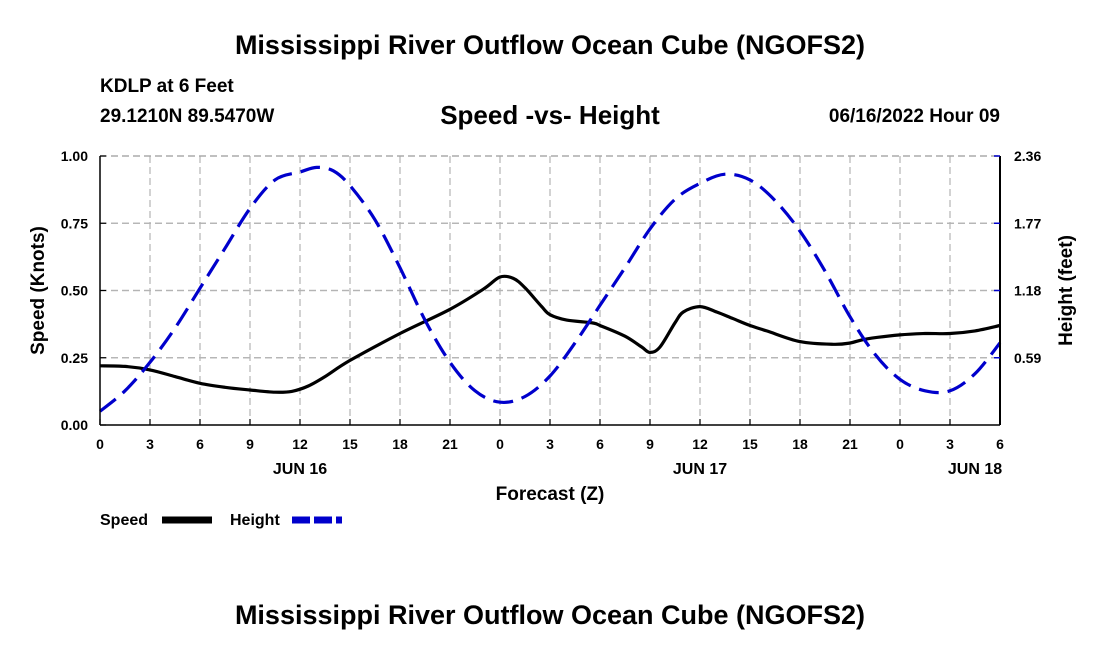 The height and width of the screenshot is (650, 1100). Describe the element at coordinates (1027, 291) in the screenshot. I see `y2-tick-label: 1.18` at that location.